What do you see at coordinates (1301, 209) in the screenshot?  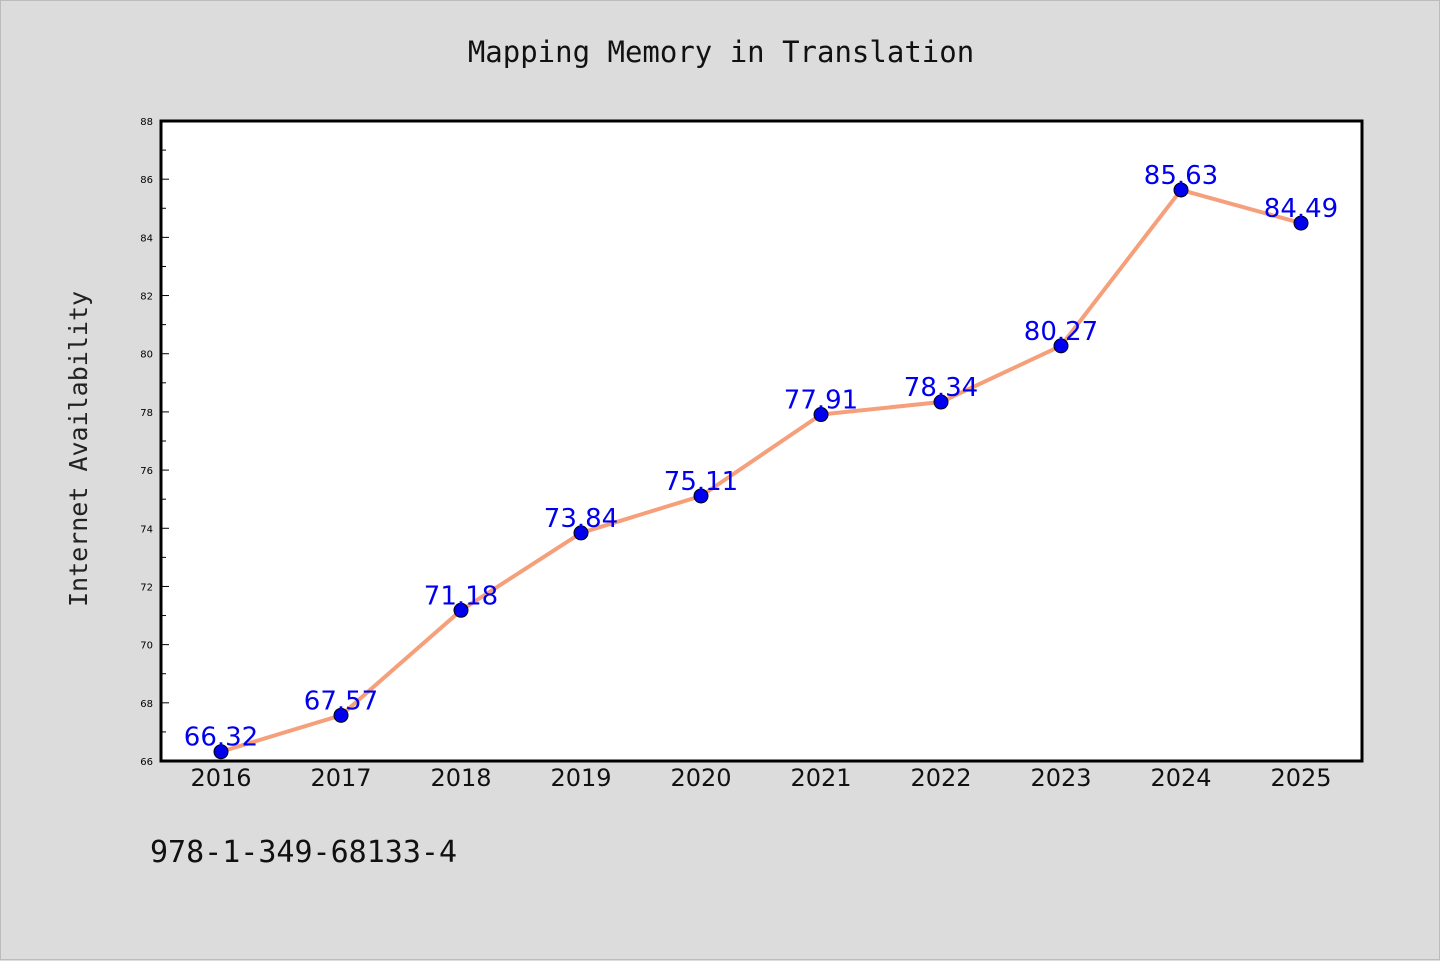 I see `data-label: 84.49` at bounding box center [1301, 209].